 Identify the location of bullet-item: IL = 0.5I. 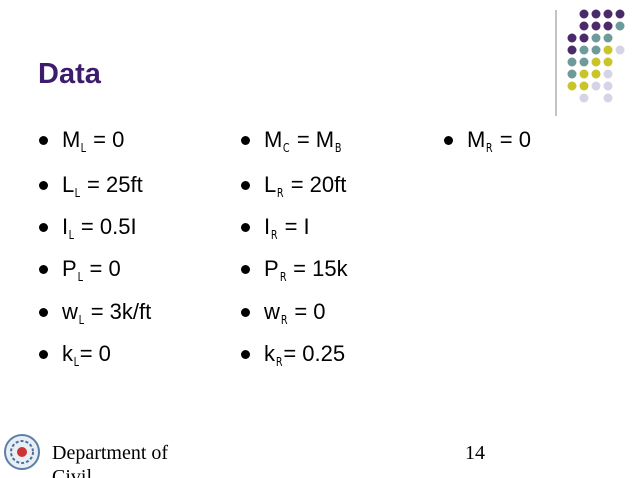
(99, 231).